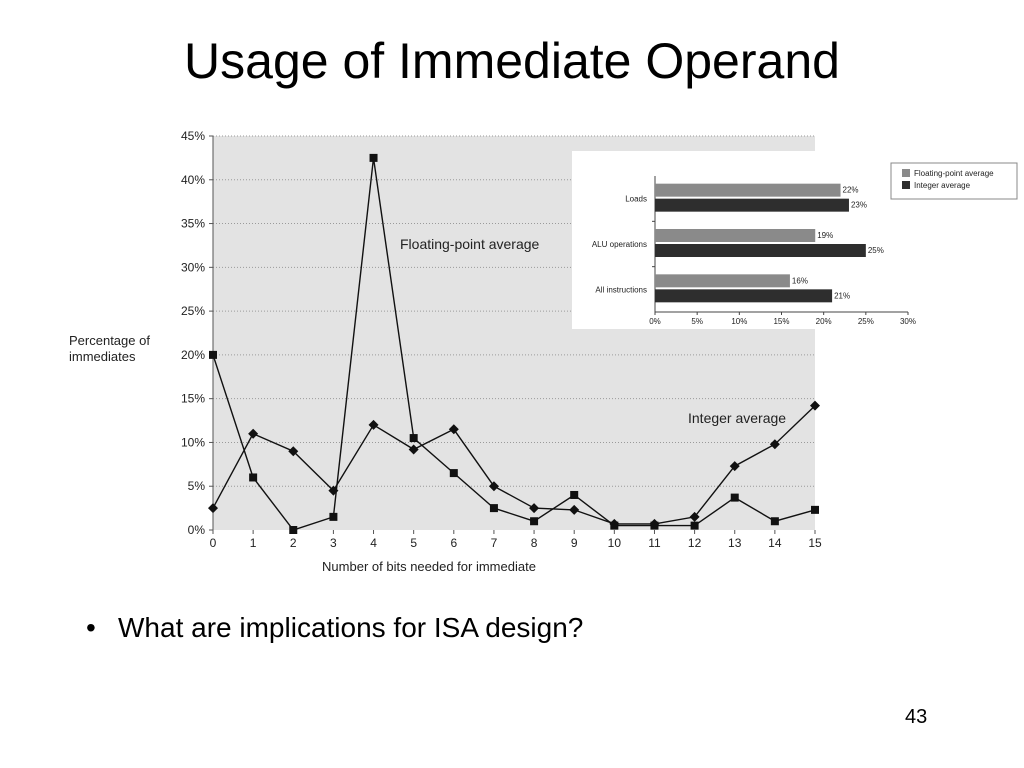 The width and height of the screenshot is (1024, 768). What do you see at coordinates (102, 356) in the screenshot?
I see `y-axis-label: immediates` at bounding box center [102, 356].